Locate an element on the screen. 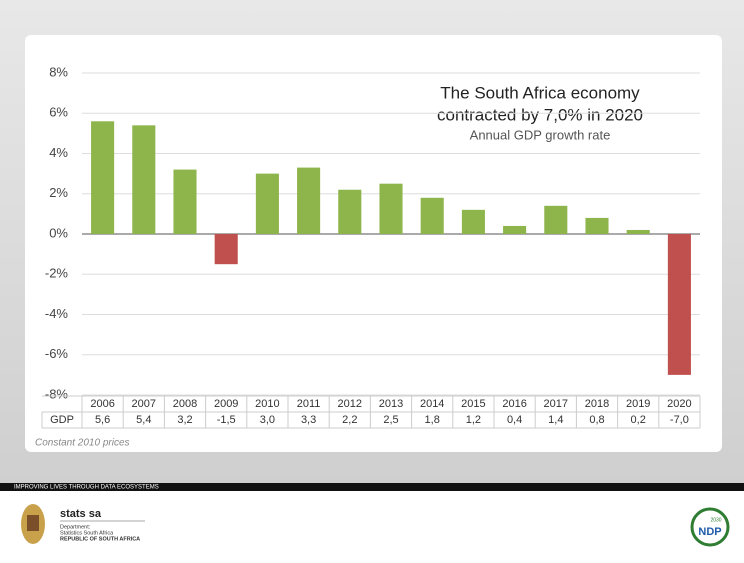 Image resolution: width=744 pixels, height=563 pixels. ndp-logo: NDP 2030 is located at coordinates (710, 527).